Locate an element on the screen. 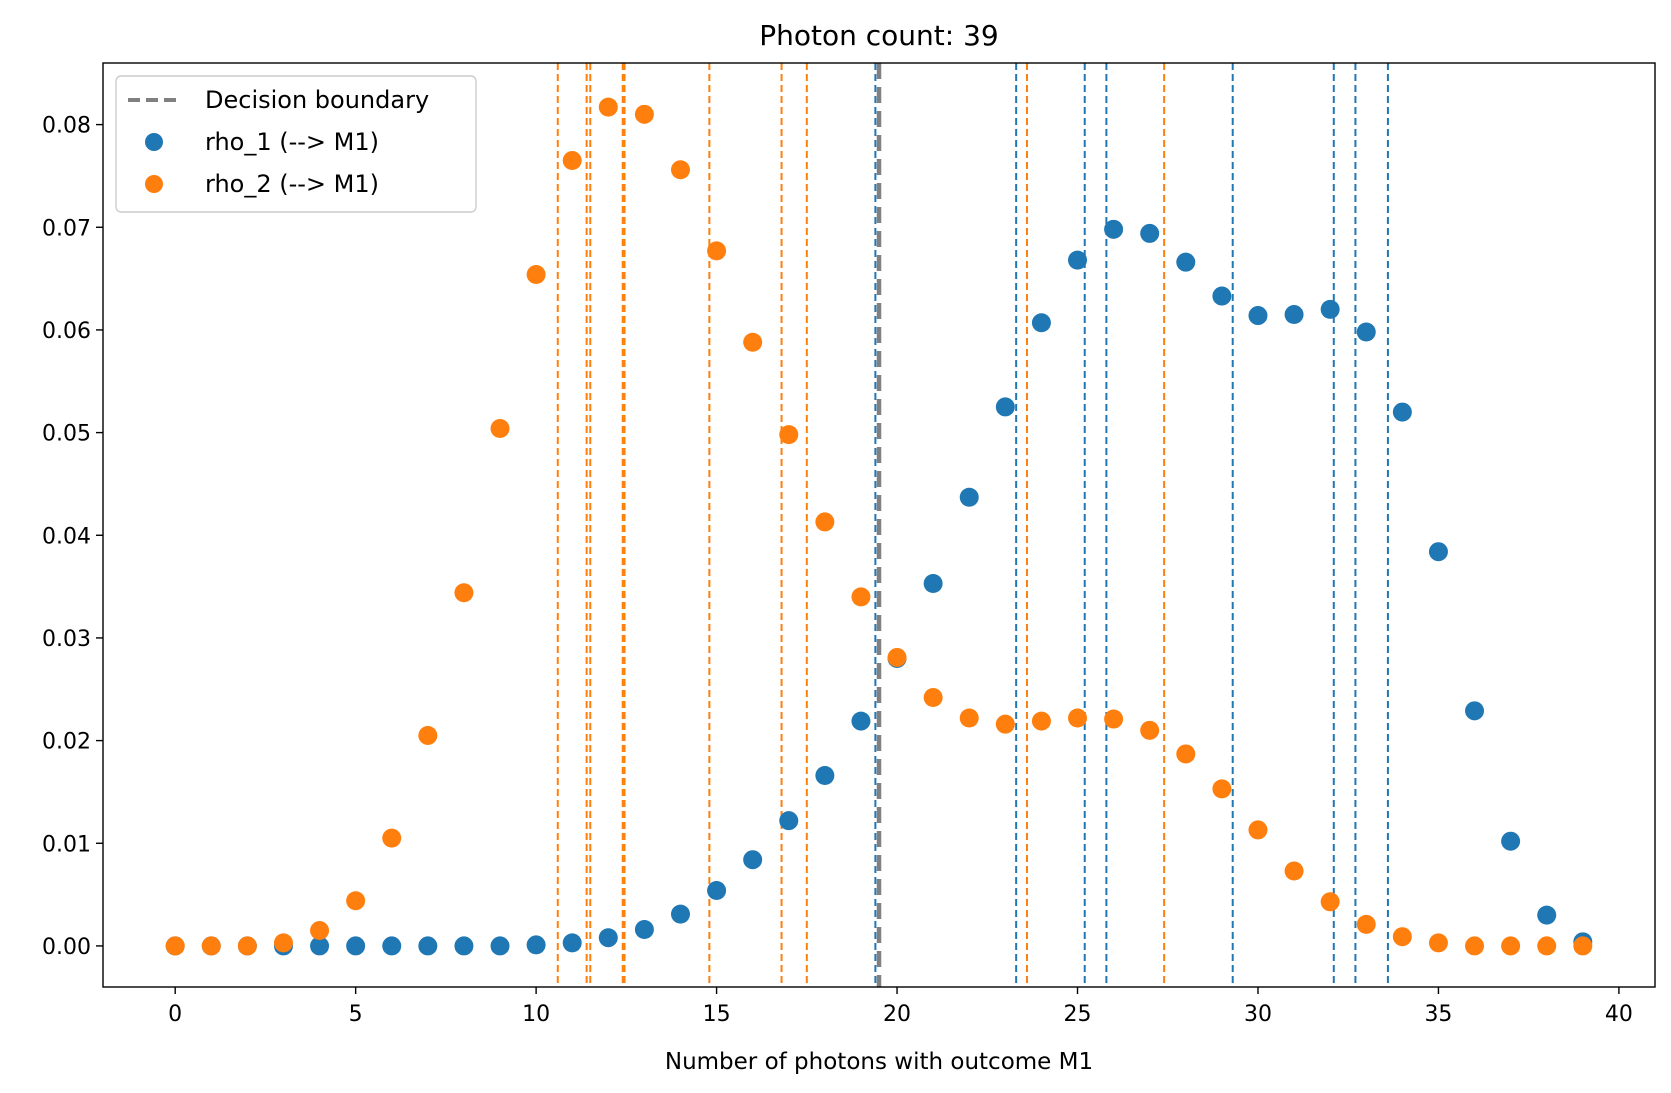  x-ticks: 0 5 10 15 20 25 30 35 40 is located at coordinates (900, 1007).